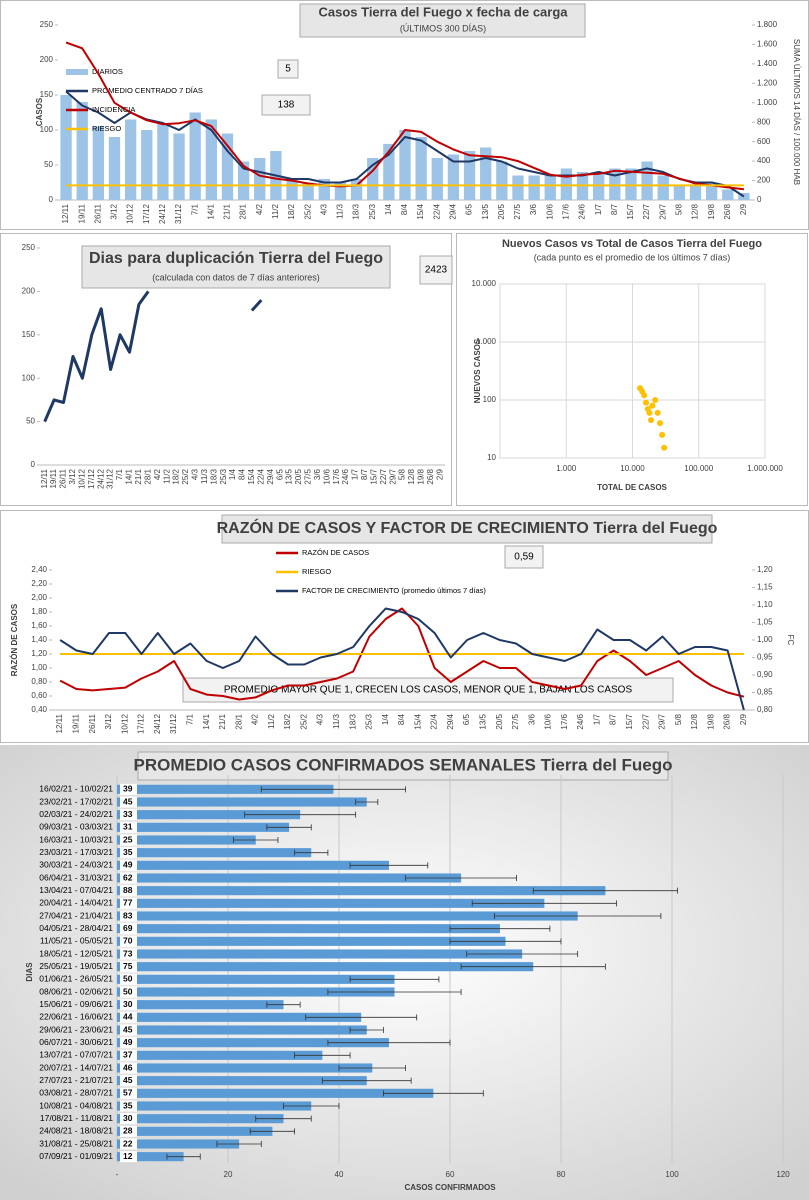  I want to click on y-tick-label: 250, so click(29, 247).